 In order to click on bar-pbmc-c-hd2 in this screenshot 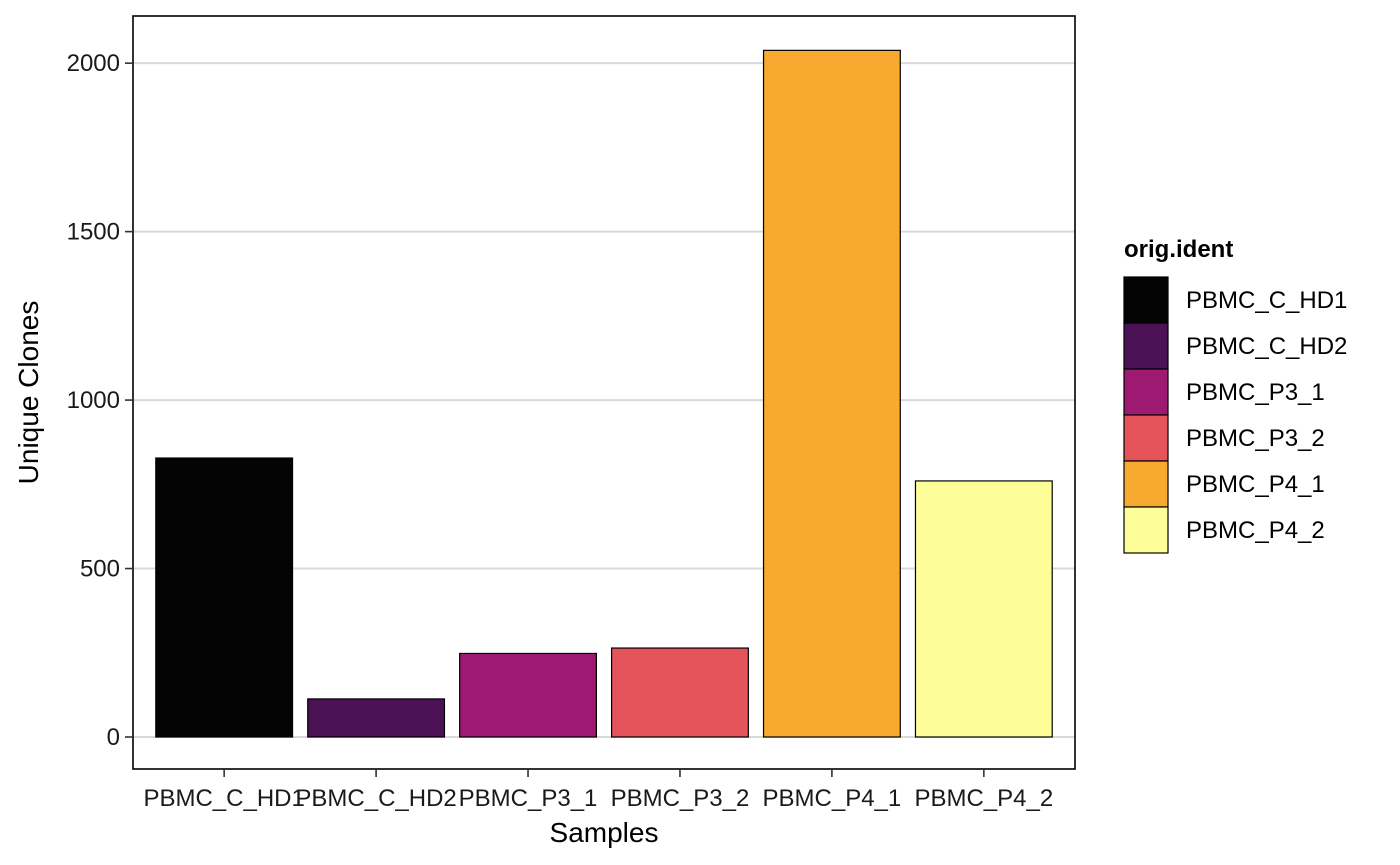, I will do `click(376, 718)`.